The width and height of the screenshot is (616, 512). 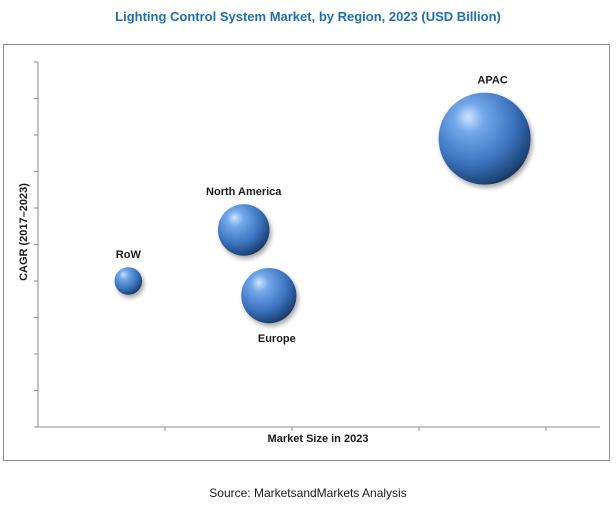 I want to click on bubble-apac, so click(x=484, y=138).